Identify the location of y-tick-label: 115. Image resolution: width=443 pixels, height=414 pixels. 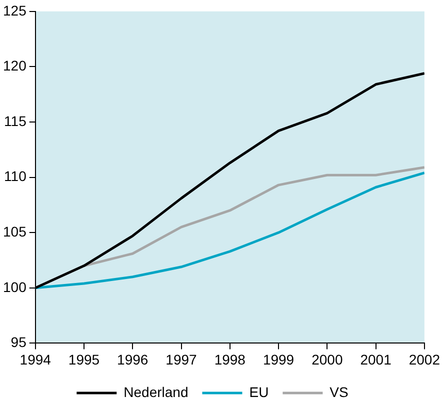
(15, 120).